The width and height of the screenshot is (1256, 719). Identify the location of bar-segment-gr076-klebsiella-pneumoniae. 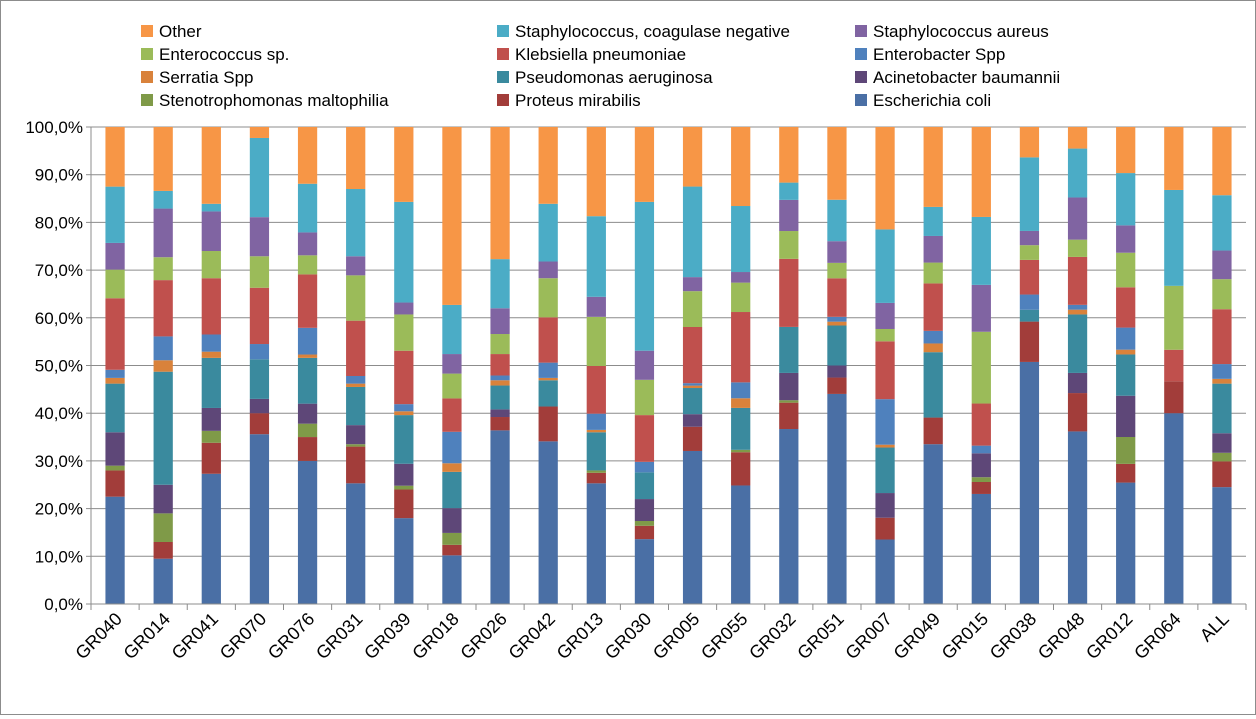
(307, 301).